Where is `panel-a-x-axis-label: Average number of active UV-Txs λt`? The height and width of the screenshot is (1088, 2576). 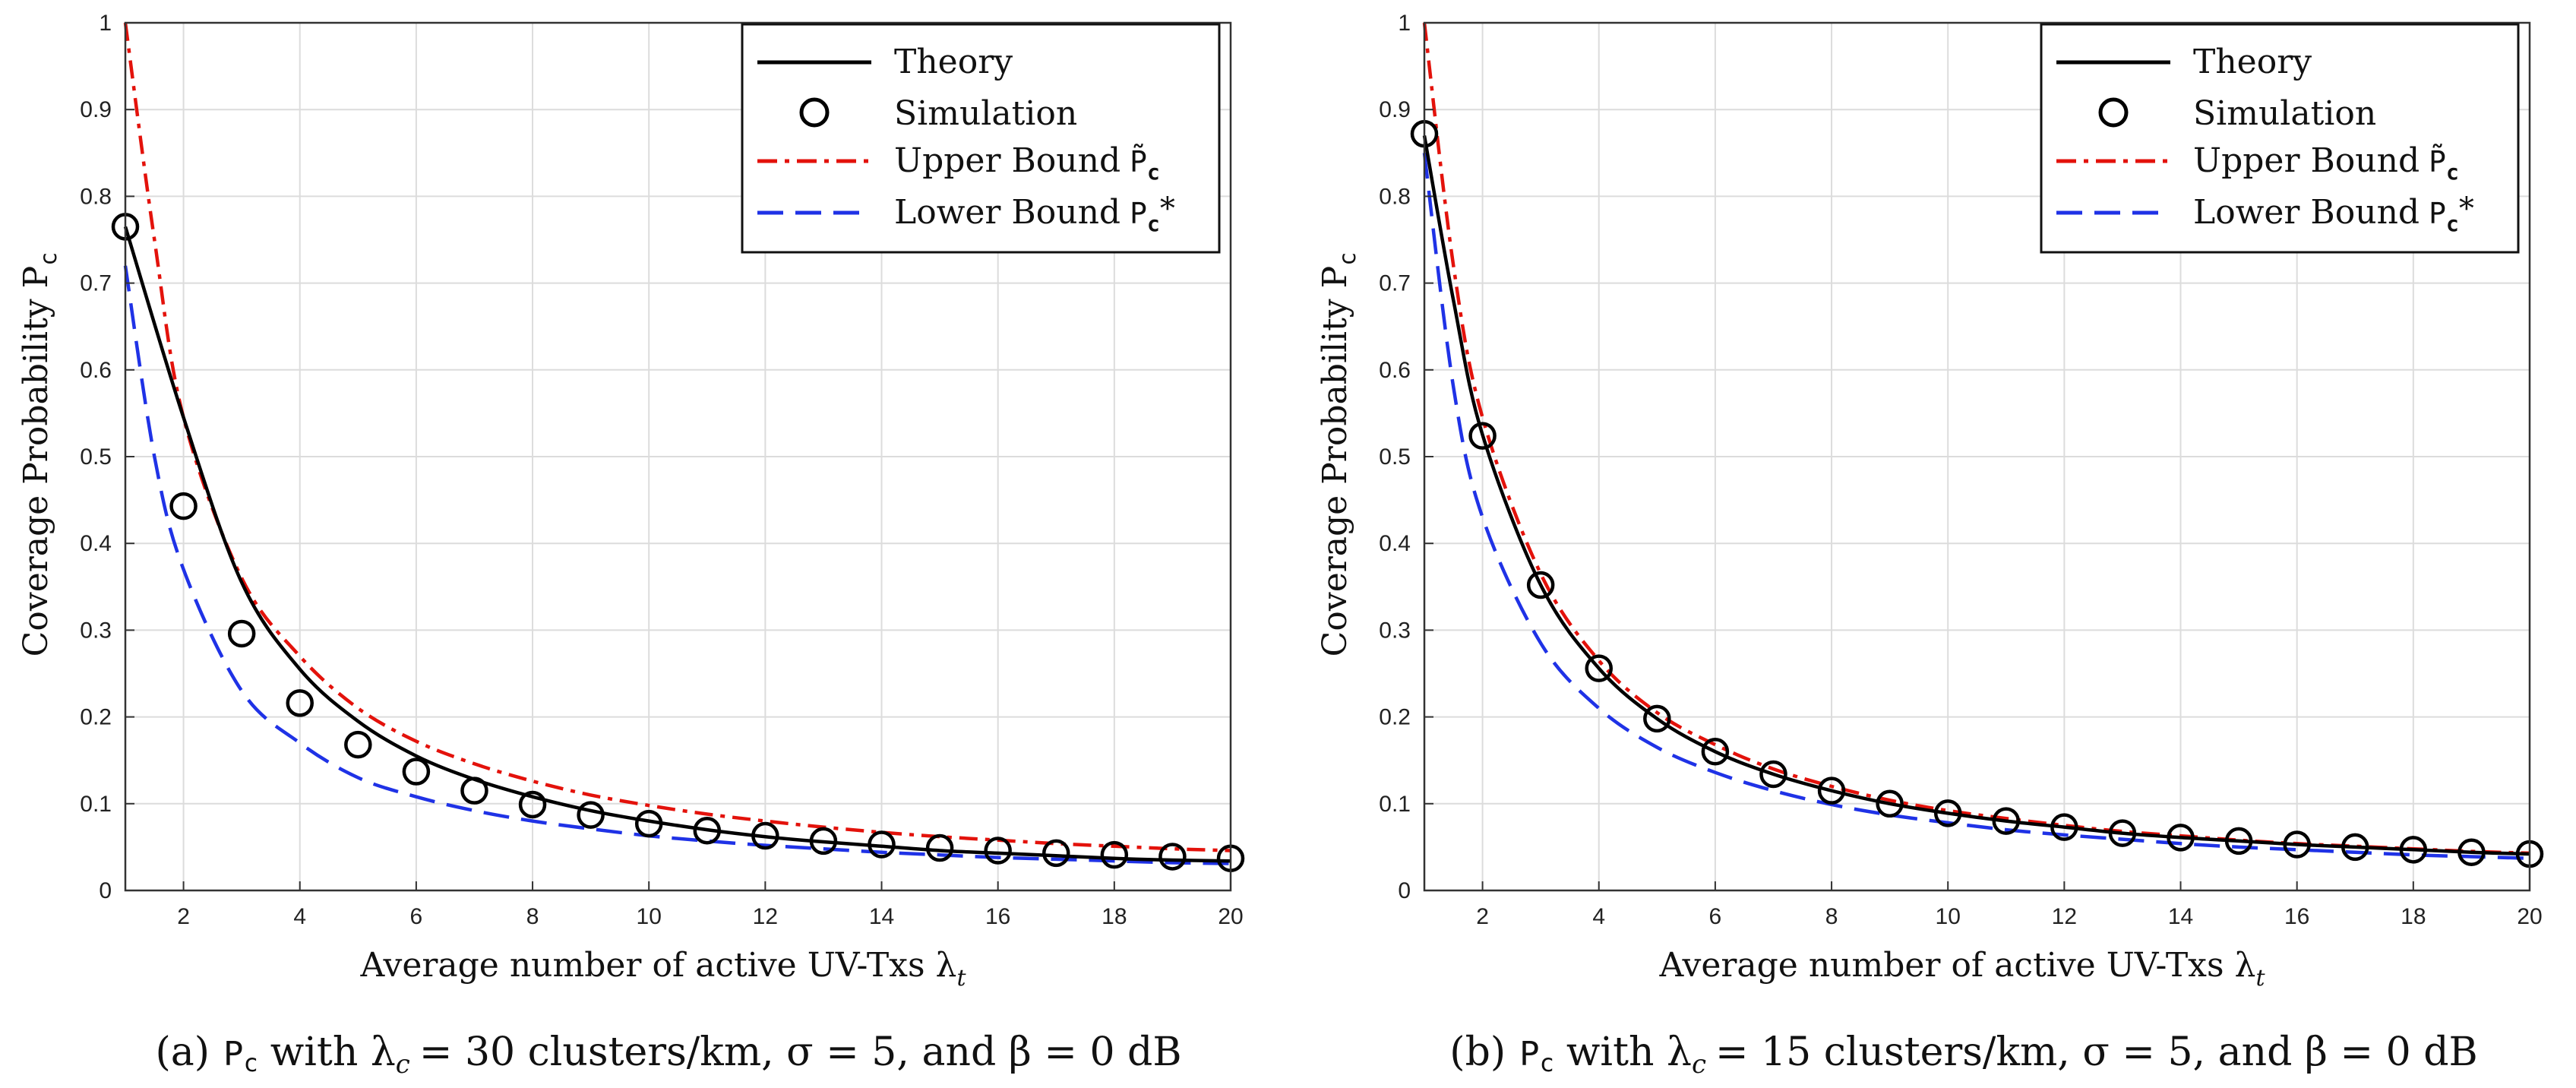
panel-a-x-axis-label: Average number of active UV-Txs λt is located at coordinates (662, 969).